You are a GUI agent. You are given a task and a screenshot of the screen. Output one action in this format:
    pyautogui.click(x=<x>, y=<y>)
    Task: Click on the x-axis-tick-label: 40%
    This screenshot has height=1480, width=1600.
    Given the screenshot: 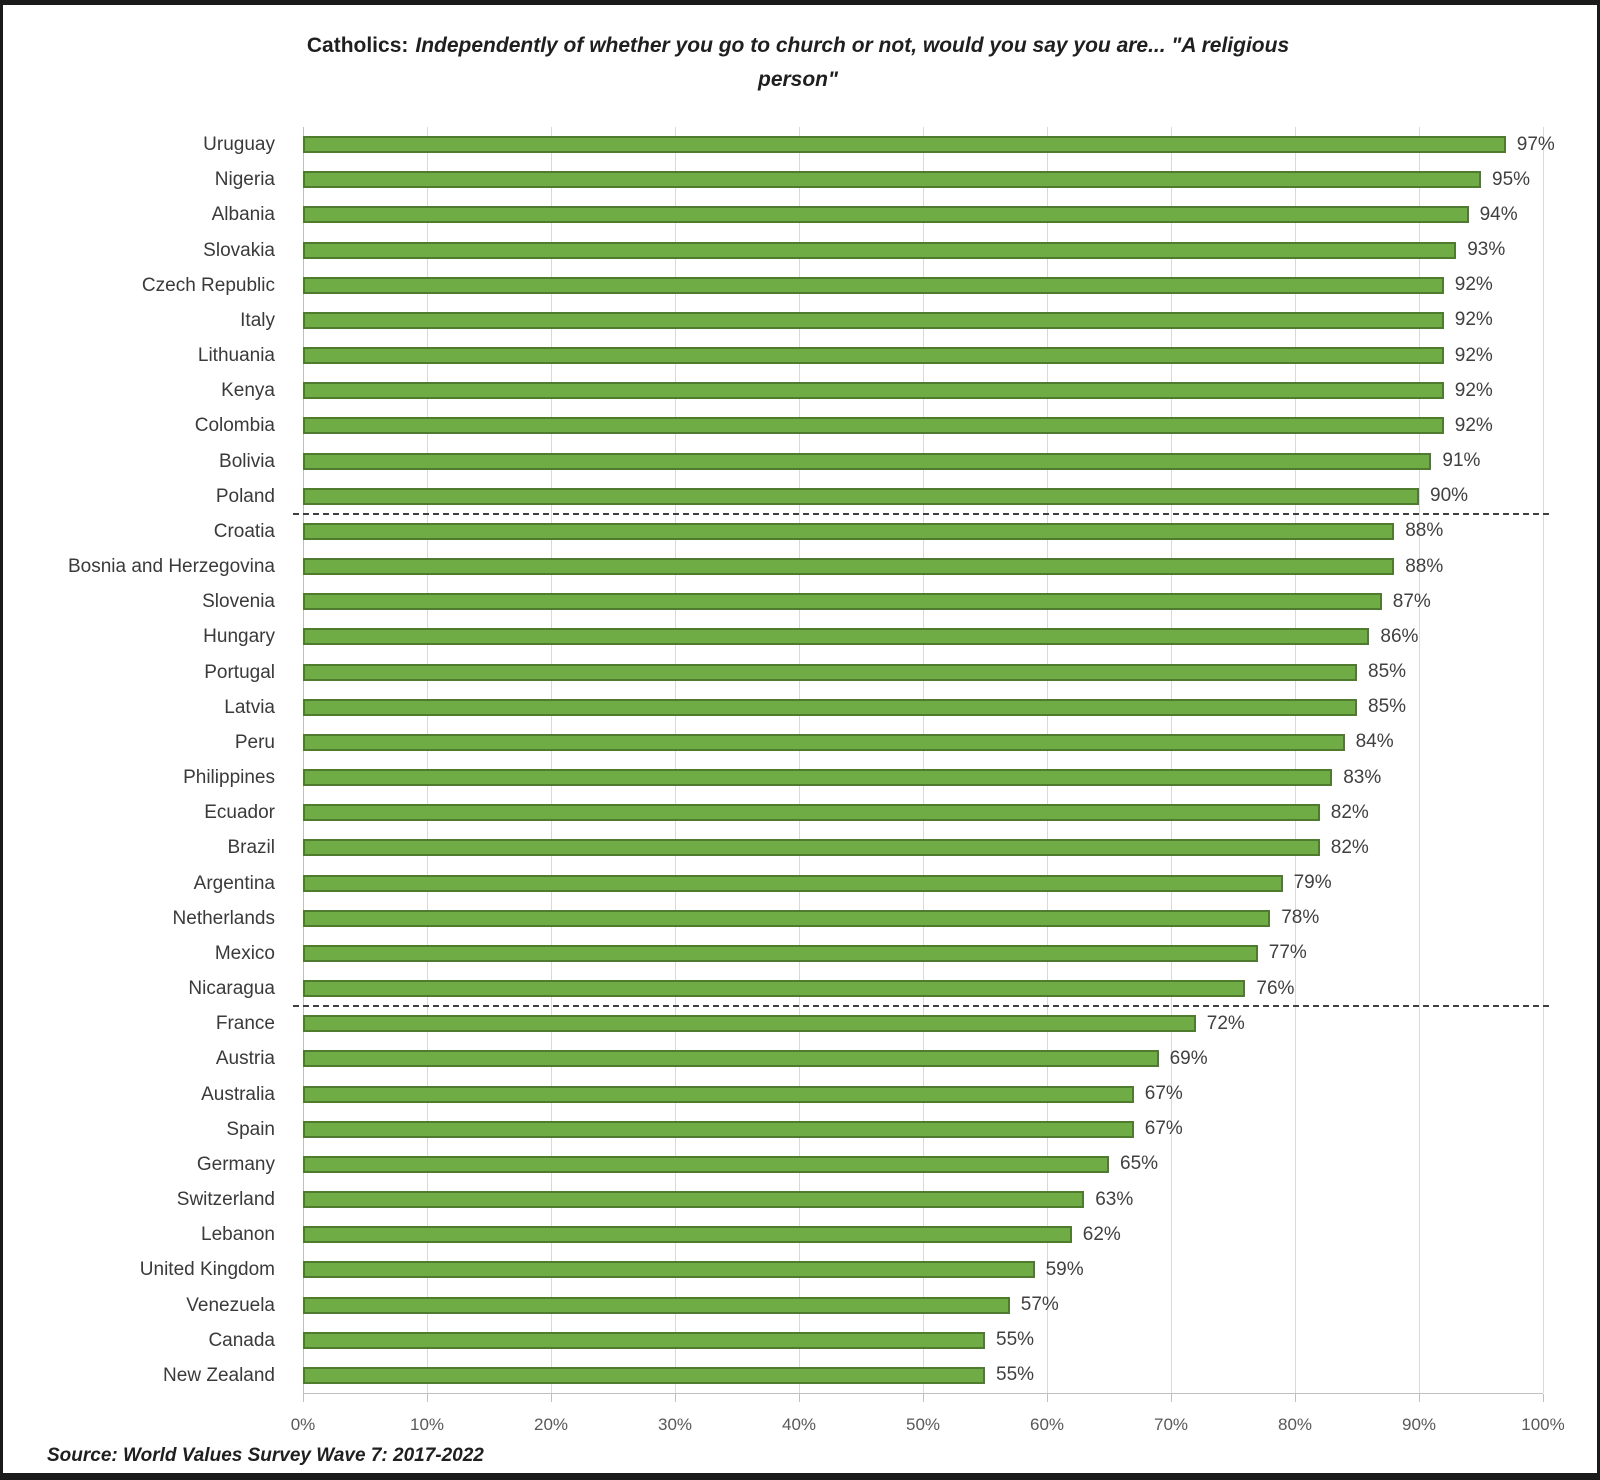 What is the action you would take?
    pyautogui.click(x=799, y=1424)
    